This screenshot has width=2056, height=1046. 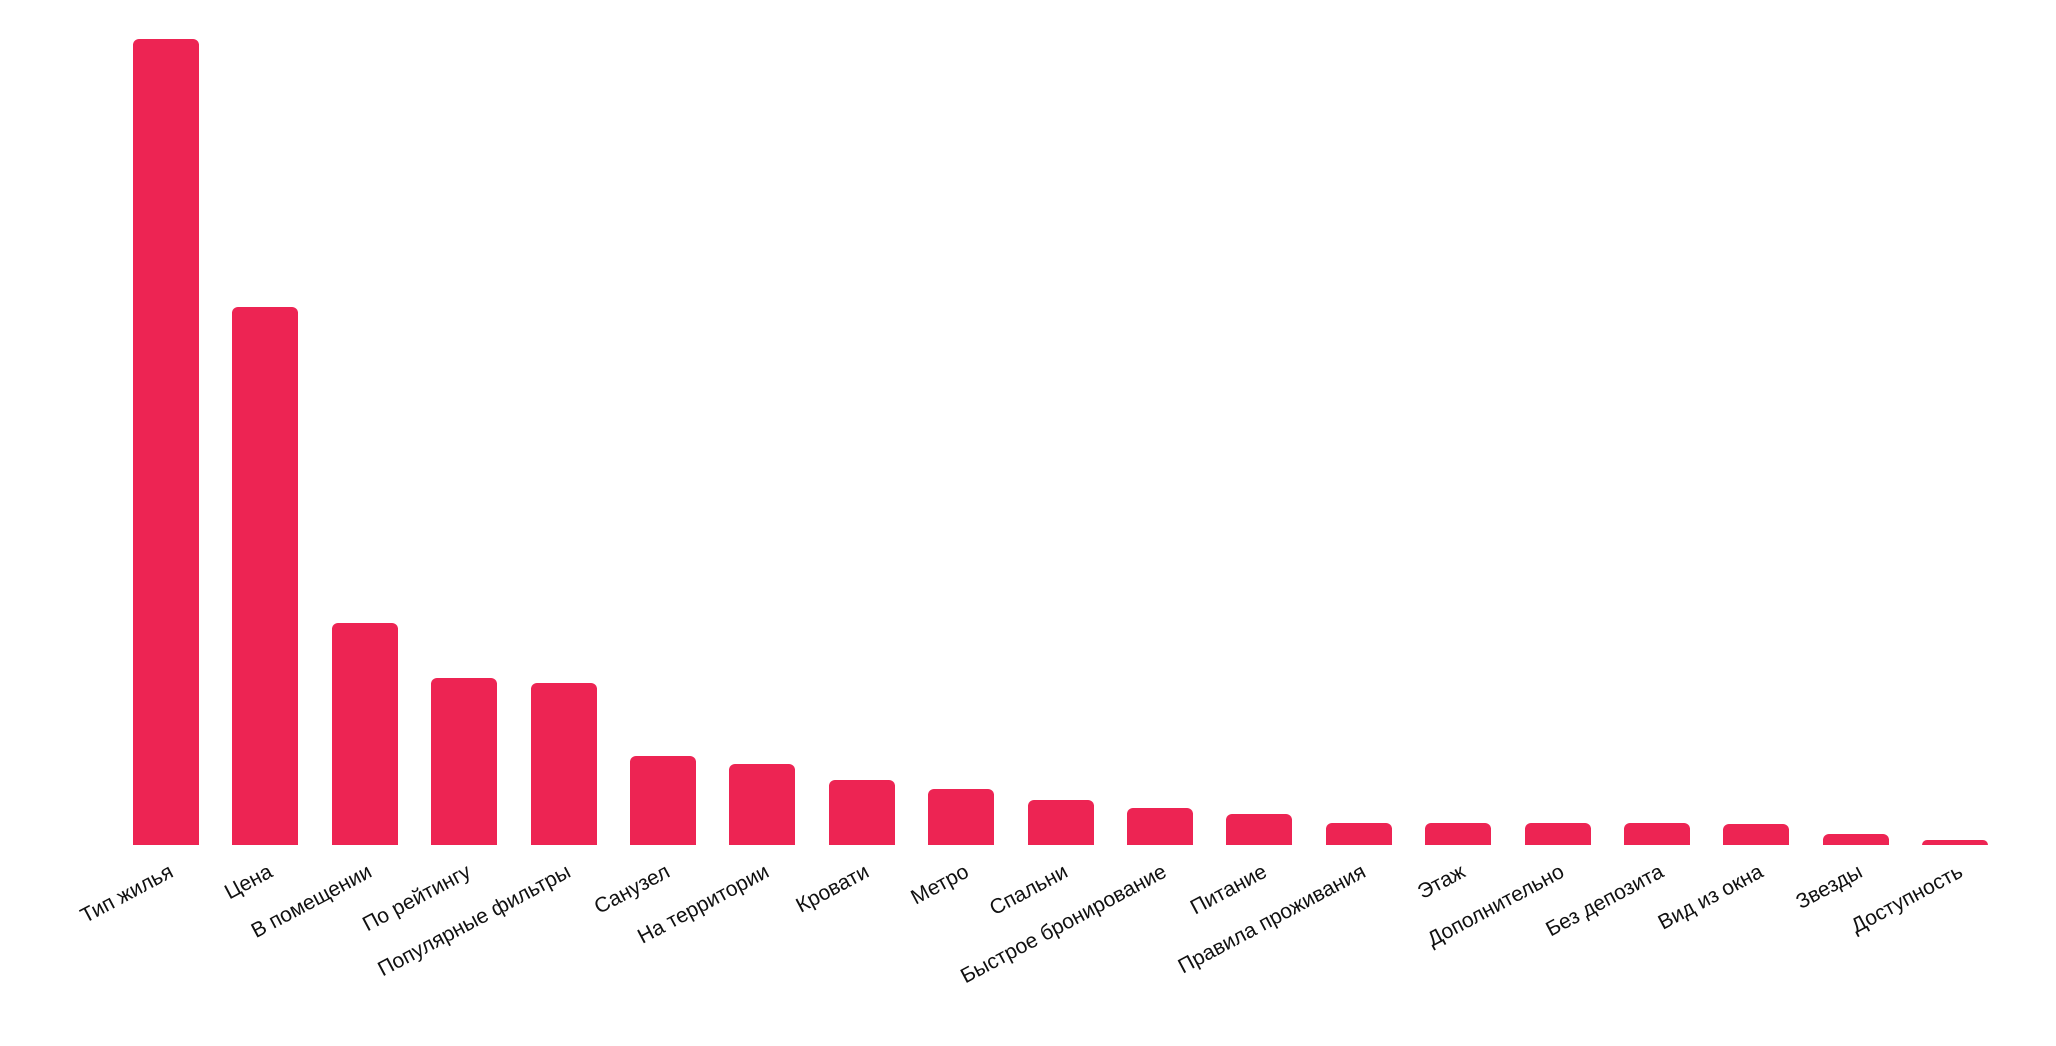 What do you see at coordinates (1829, 887) in the screenshot?
I see `x-tick-label: Звезды` at bounding box center [1829, 887].